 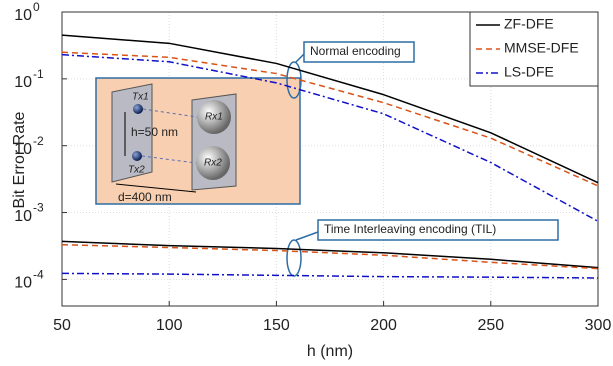 I want to click on inset-label: Rx1, so click(x=214, y=117).